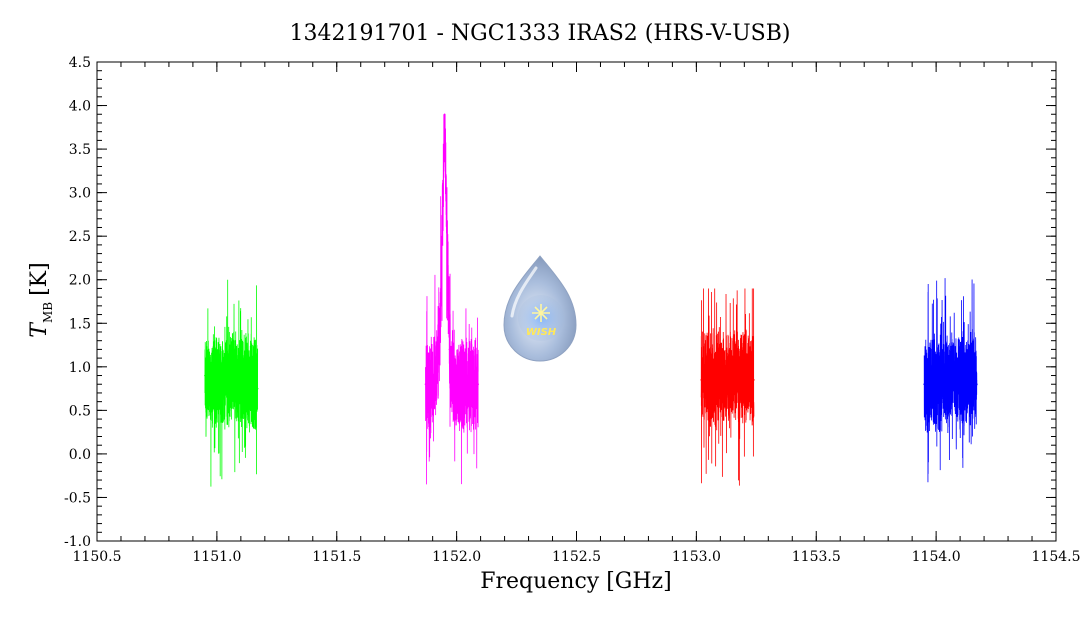  Describe the element at coordinates (80, 107) in the screenshot. I see `y-tick-label: 4.0` at that location.